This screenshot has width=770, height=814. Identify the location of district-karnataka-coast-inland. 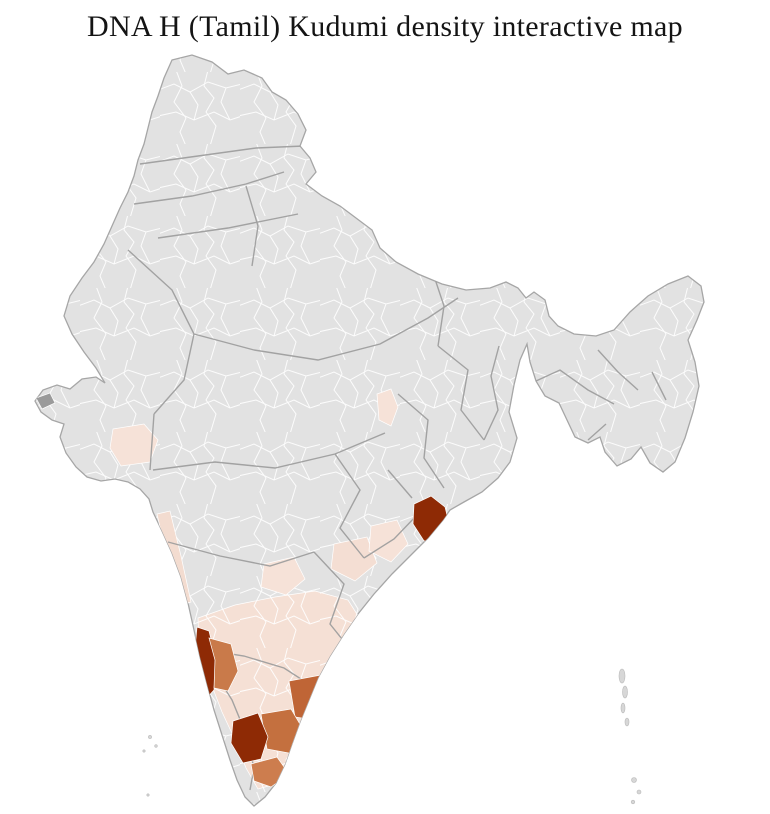
(223, 664).